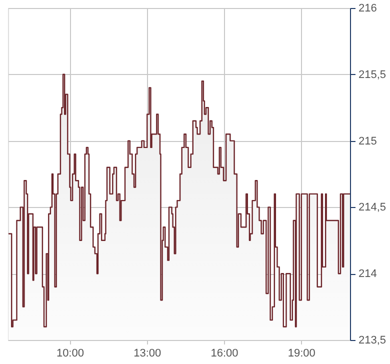 Image resolution: width=390 pixels, height=364 pixels. What do you see at coordinates (70, 354) in the screenshot?
I see `x-tick-label: 10:00` at bounding box center [70, 354].